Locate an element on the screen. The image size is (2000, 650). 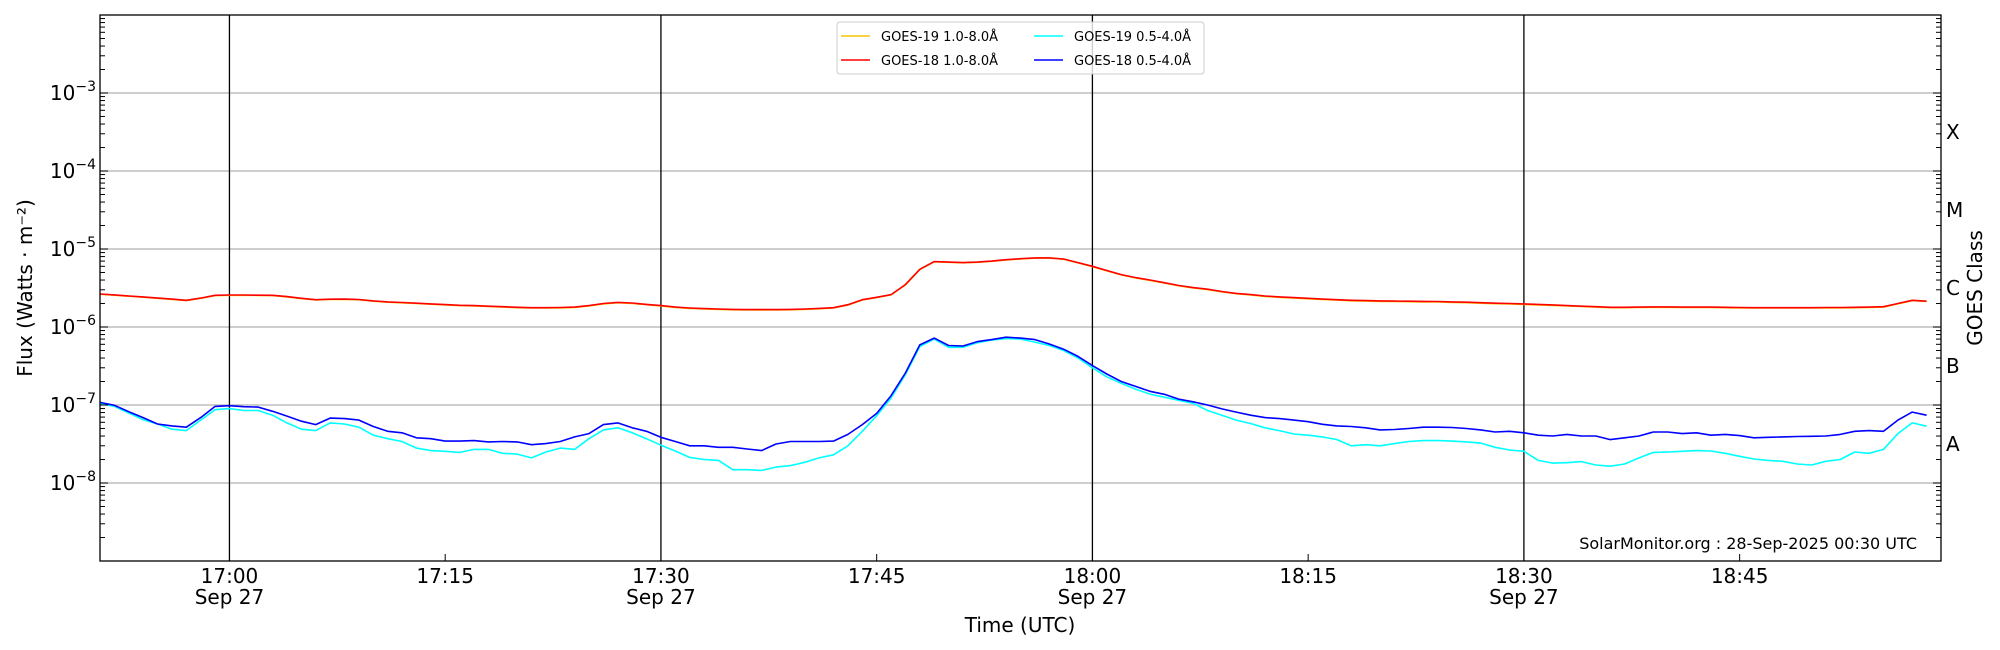
legend-box is located at coordinates (1020, 48).